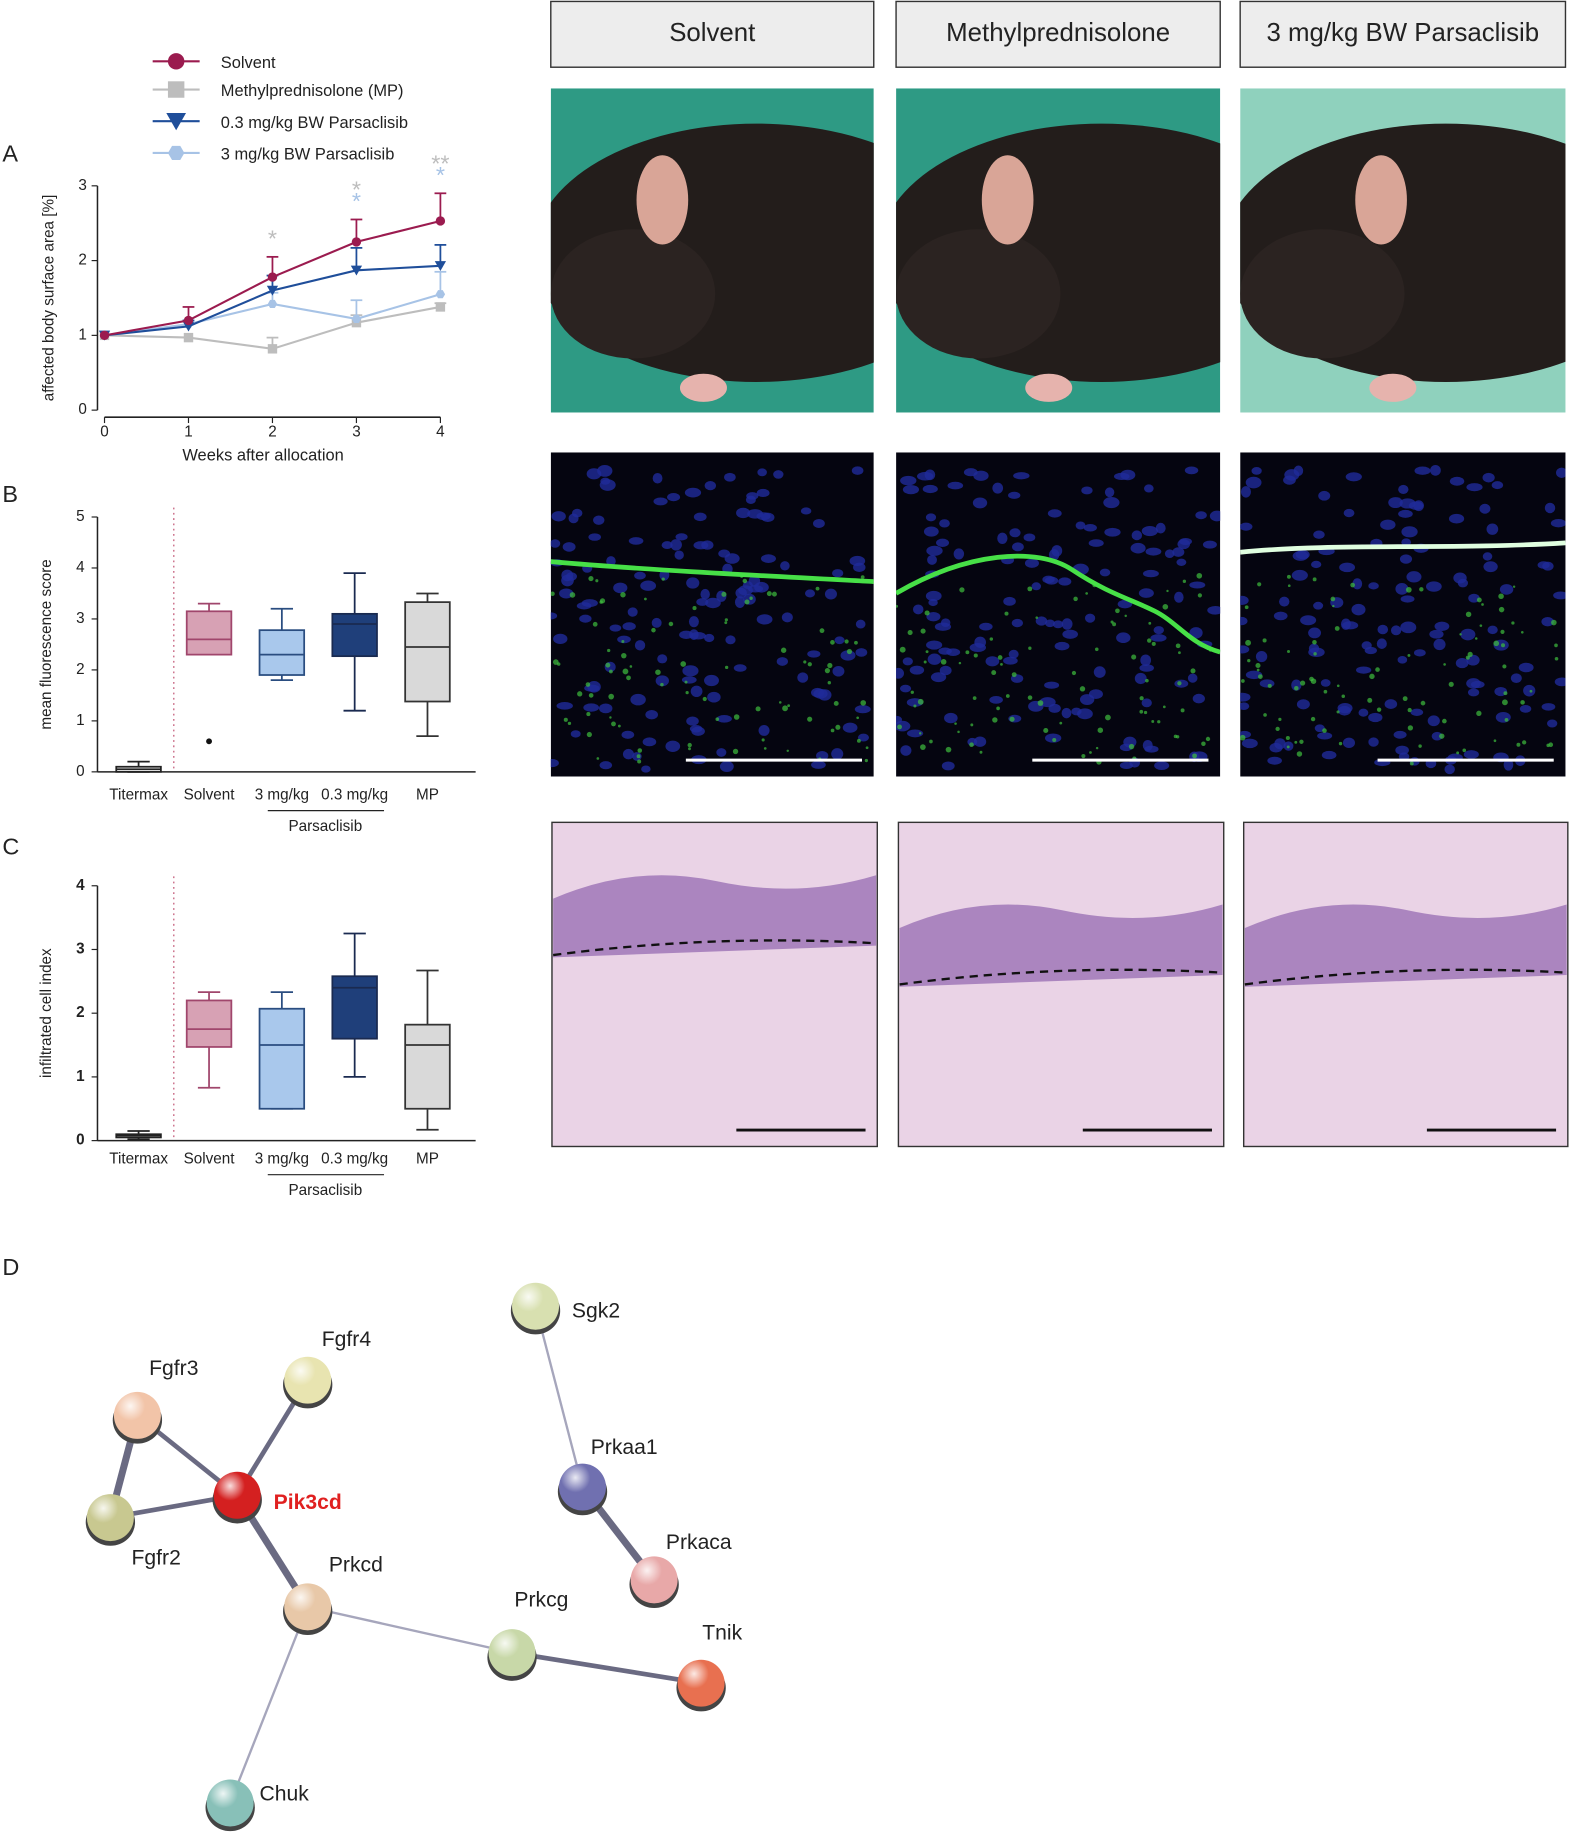 This screenshot has width=1569, height=1842. I want to click on significance: *, so click(440, 175).